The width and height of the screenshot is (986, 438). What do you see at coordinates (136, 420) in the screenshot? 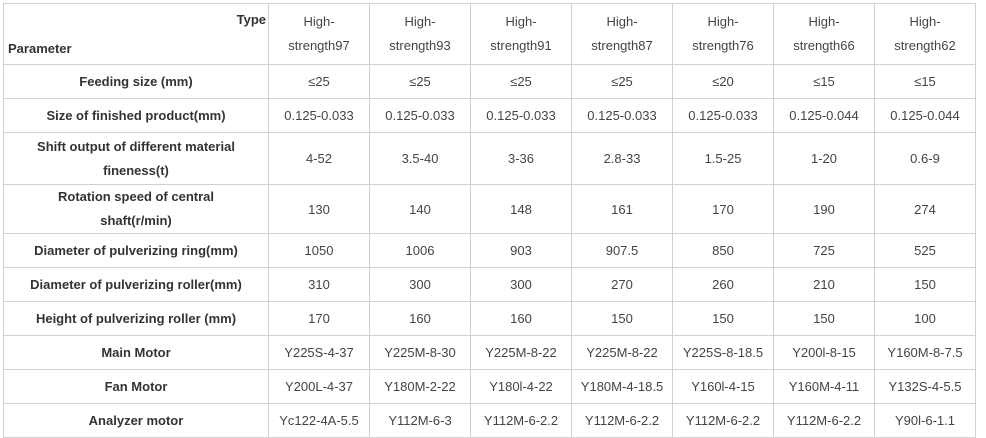
I see `row-label-text: Analyzer motor` at bounding box center [136, 420].